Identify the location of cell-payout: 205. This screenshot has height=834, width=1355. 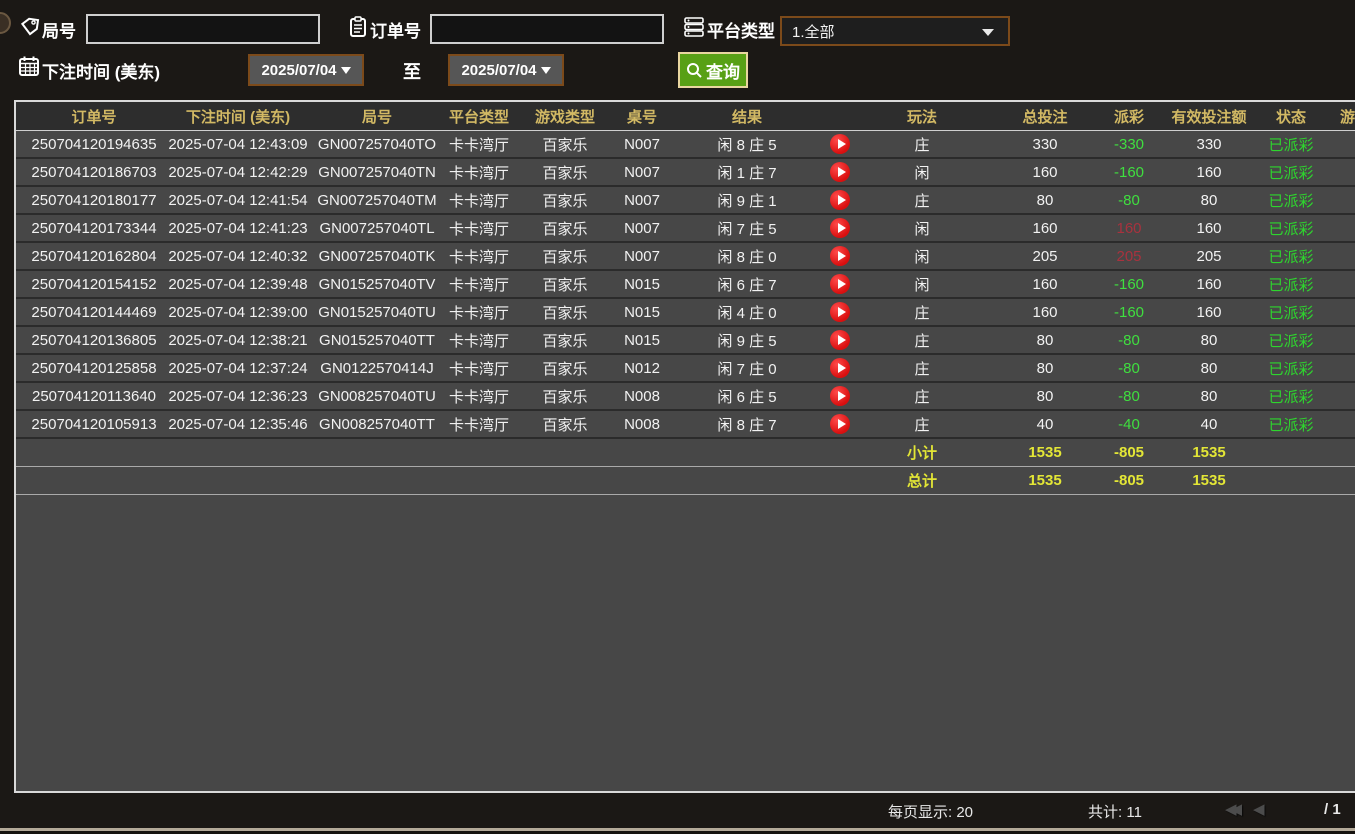
(1129, 256).